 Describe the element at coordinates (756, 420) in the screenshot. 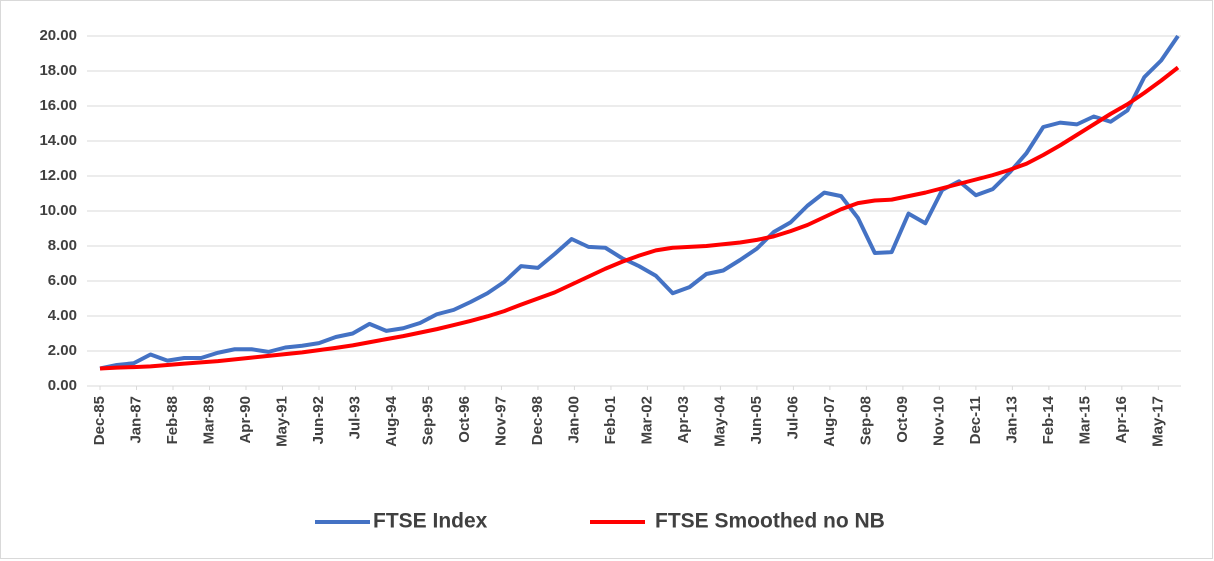

I see `x-tick-label: Jun-05` at that location.